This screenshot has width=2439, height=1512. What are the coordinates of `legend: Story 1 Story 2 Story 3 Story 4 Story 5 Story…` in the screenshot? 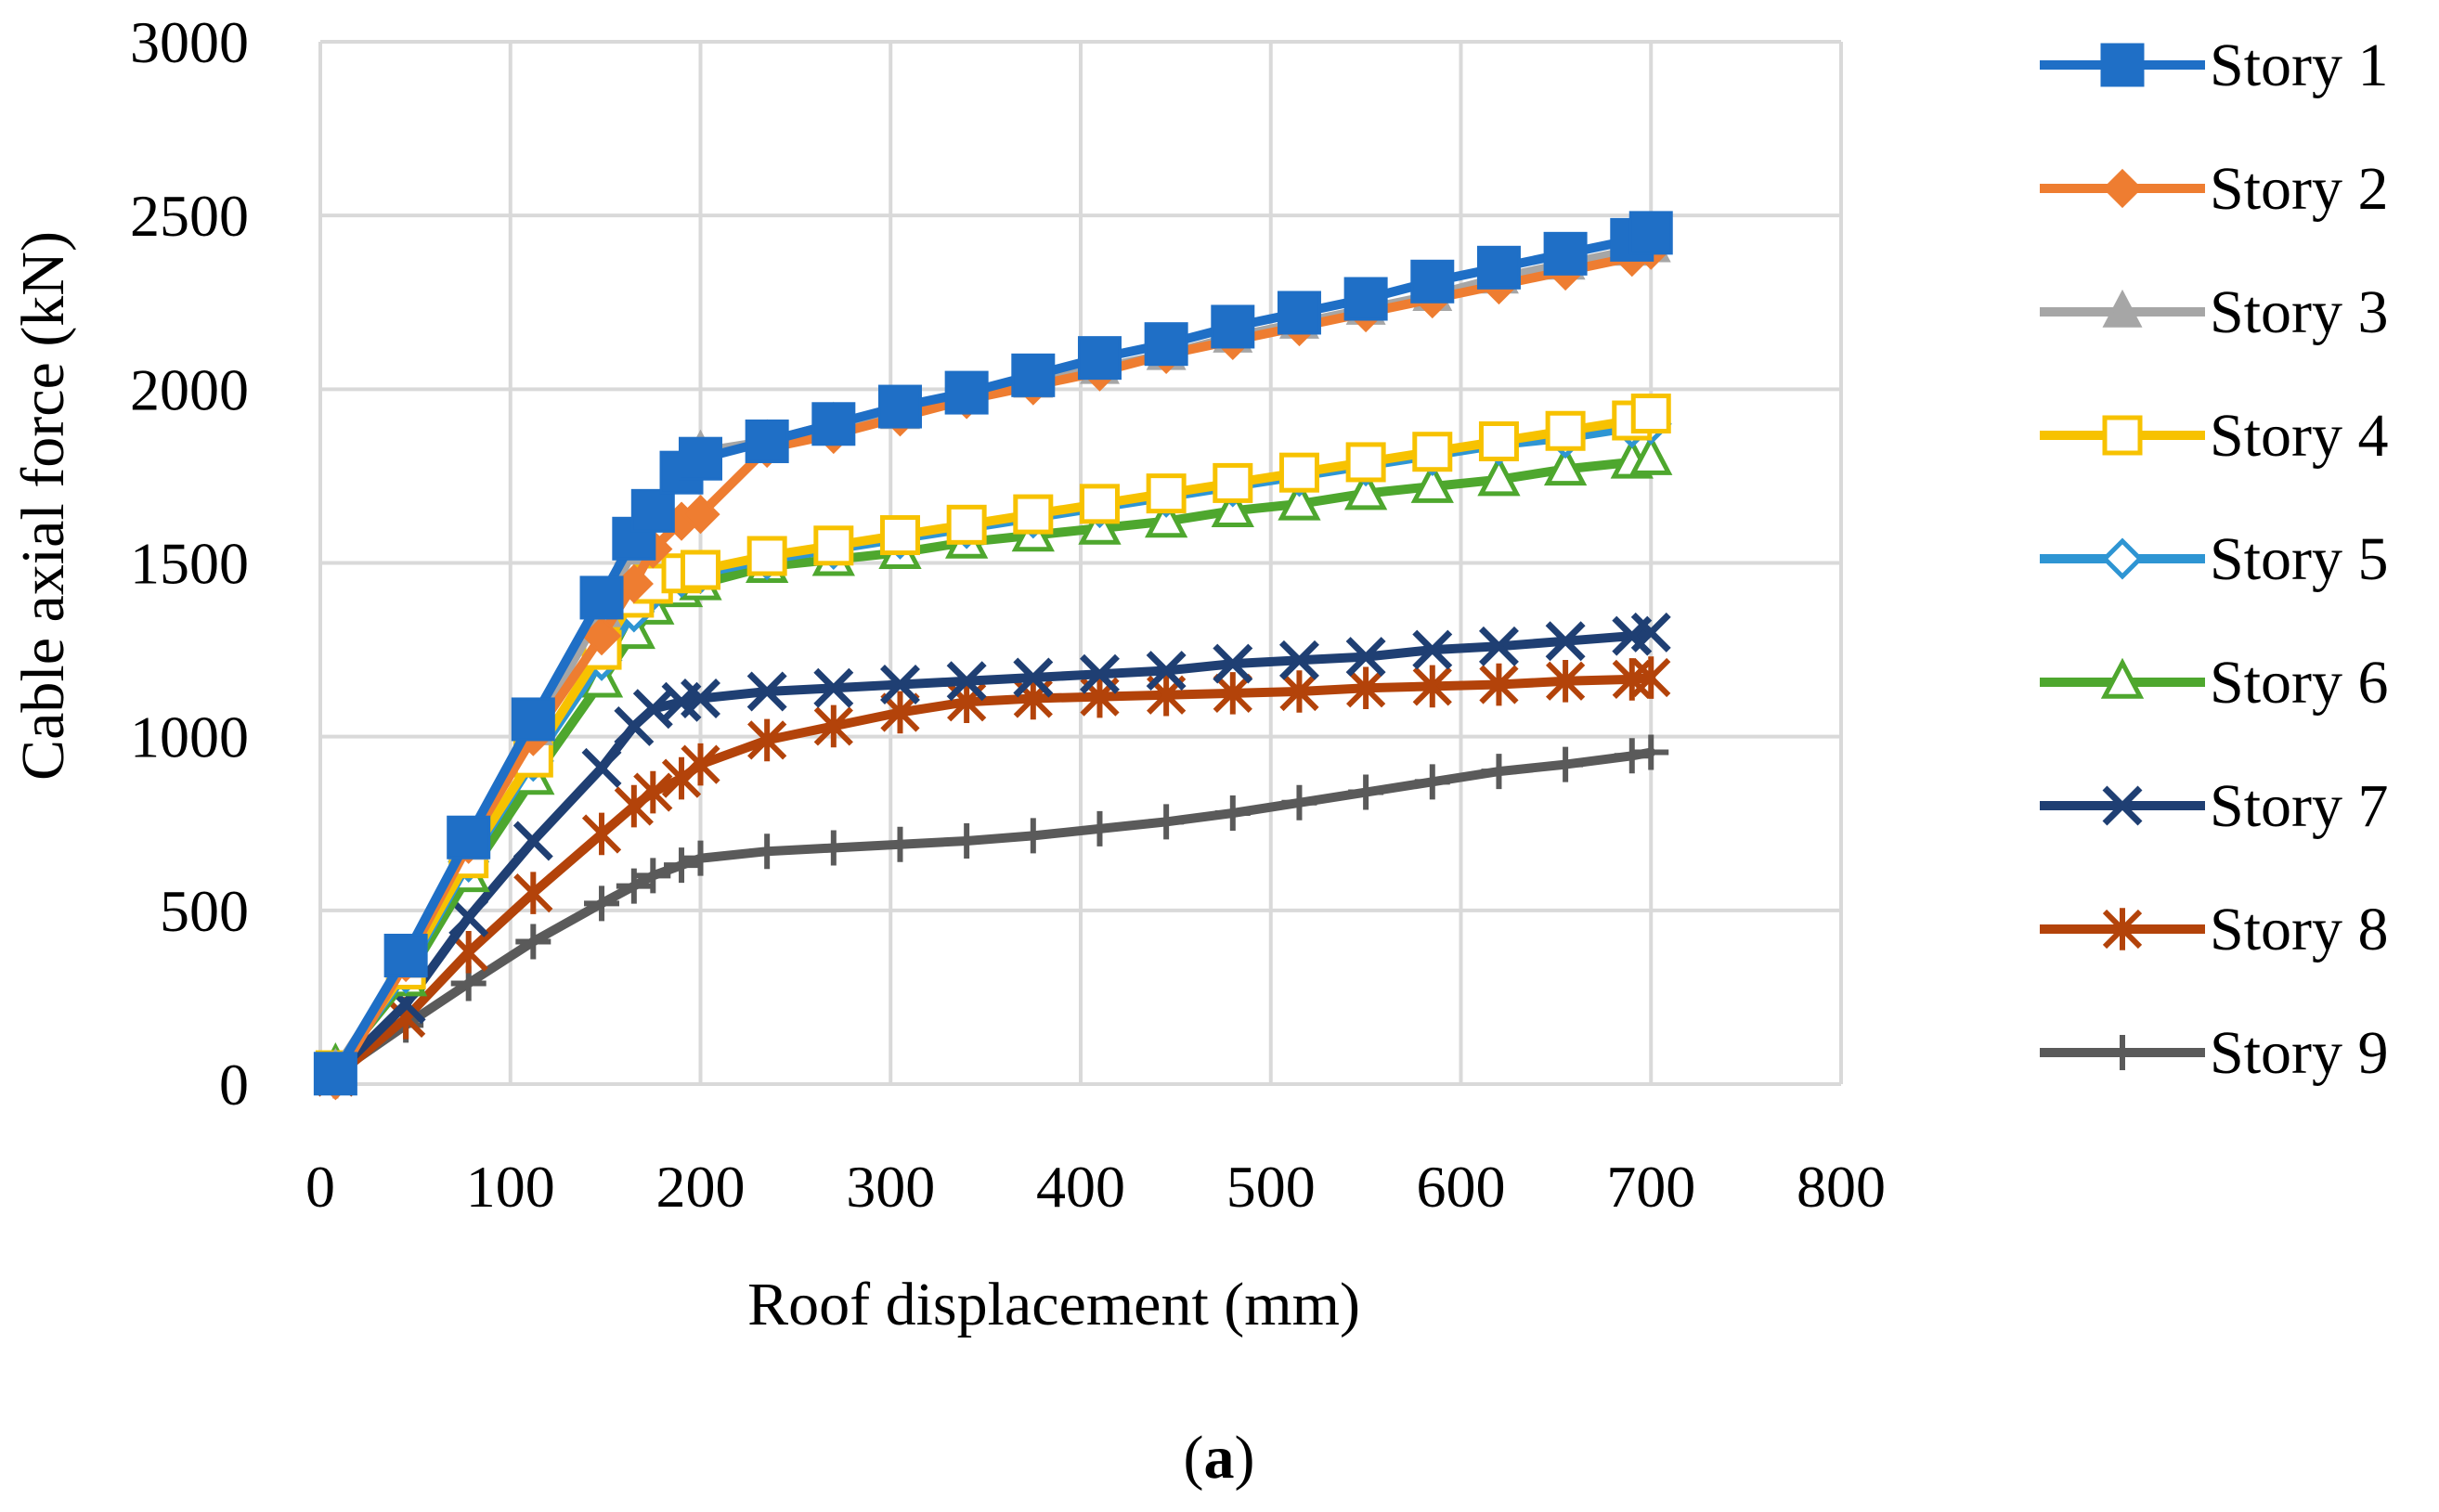 It's located at (2214, 559).